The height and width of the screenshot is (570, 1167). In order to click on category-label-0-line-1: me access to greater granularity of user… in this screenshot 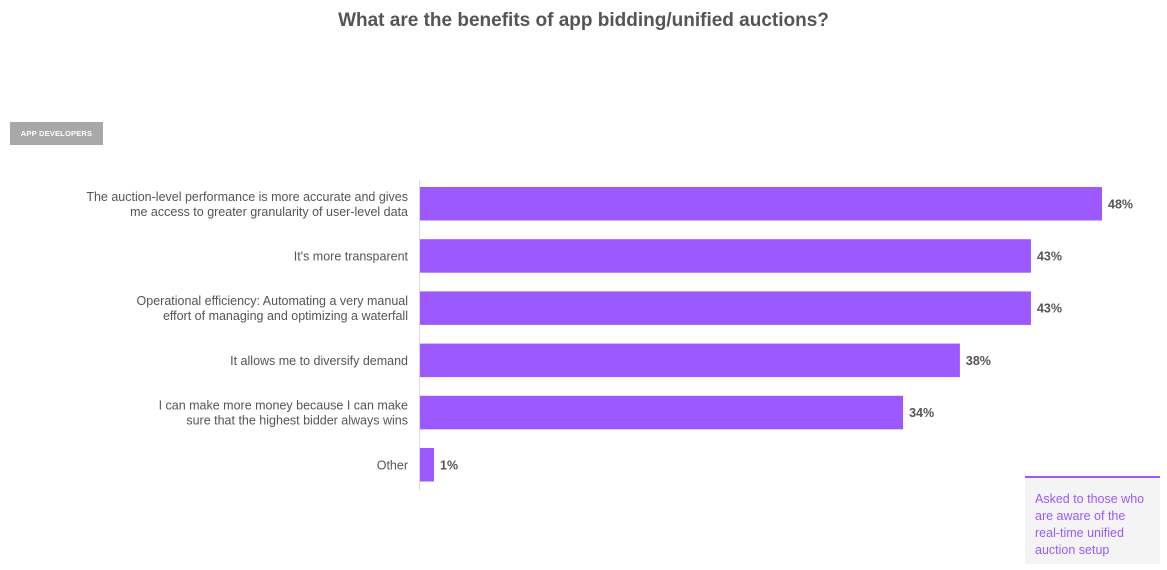, I will do `click(269, 212)`.